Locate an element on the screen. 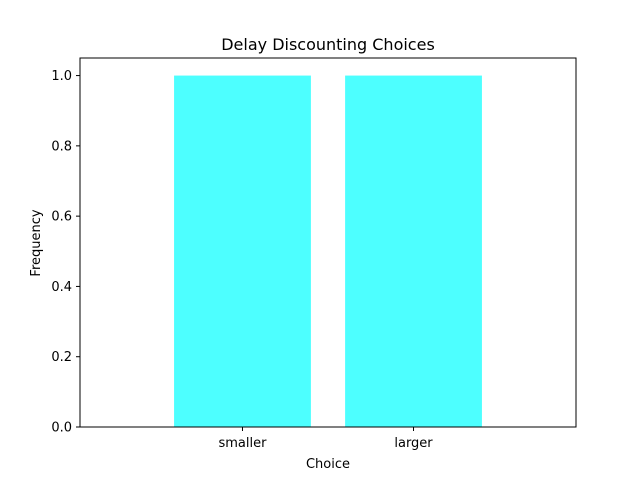 Image resolution: width=640 pixels, height=480 pixels. y-ticks-group: 0.0 0.2 0.4 0.6 0.8 1.0 is located at coordinates (65, 252).